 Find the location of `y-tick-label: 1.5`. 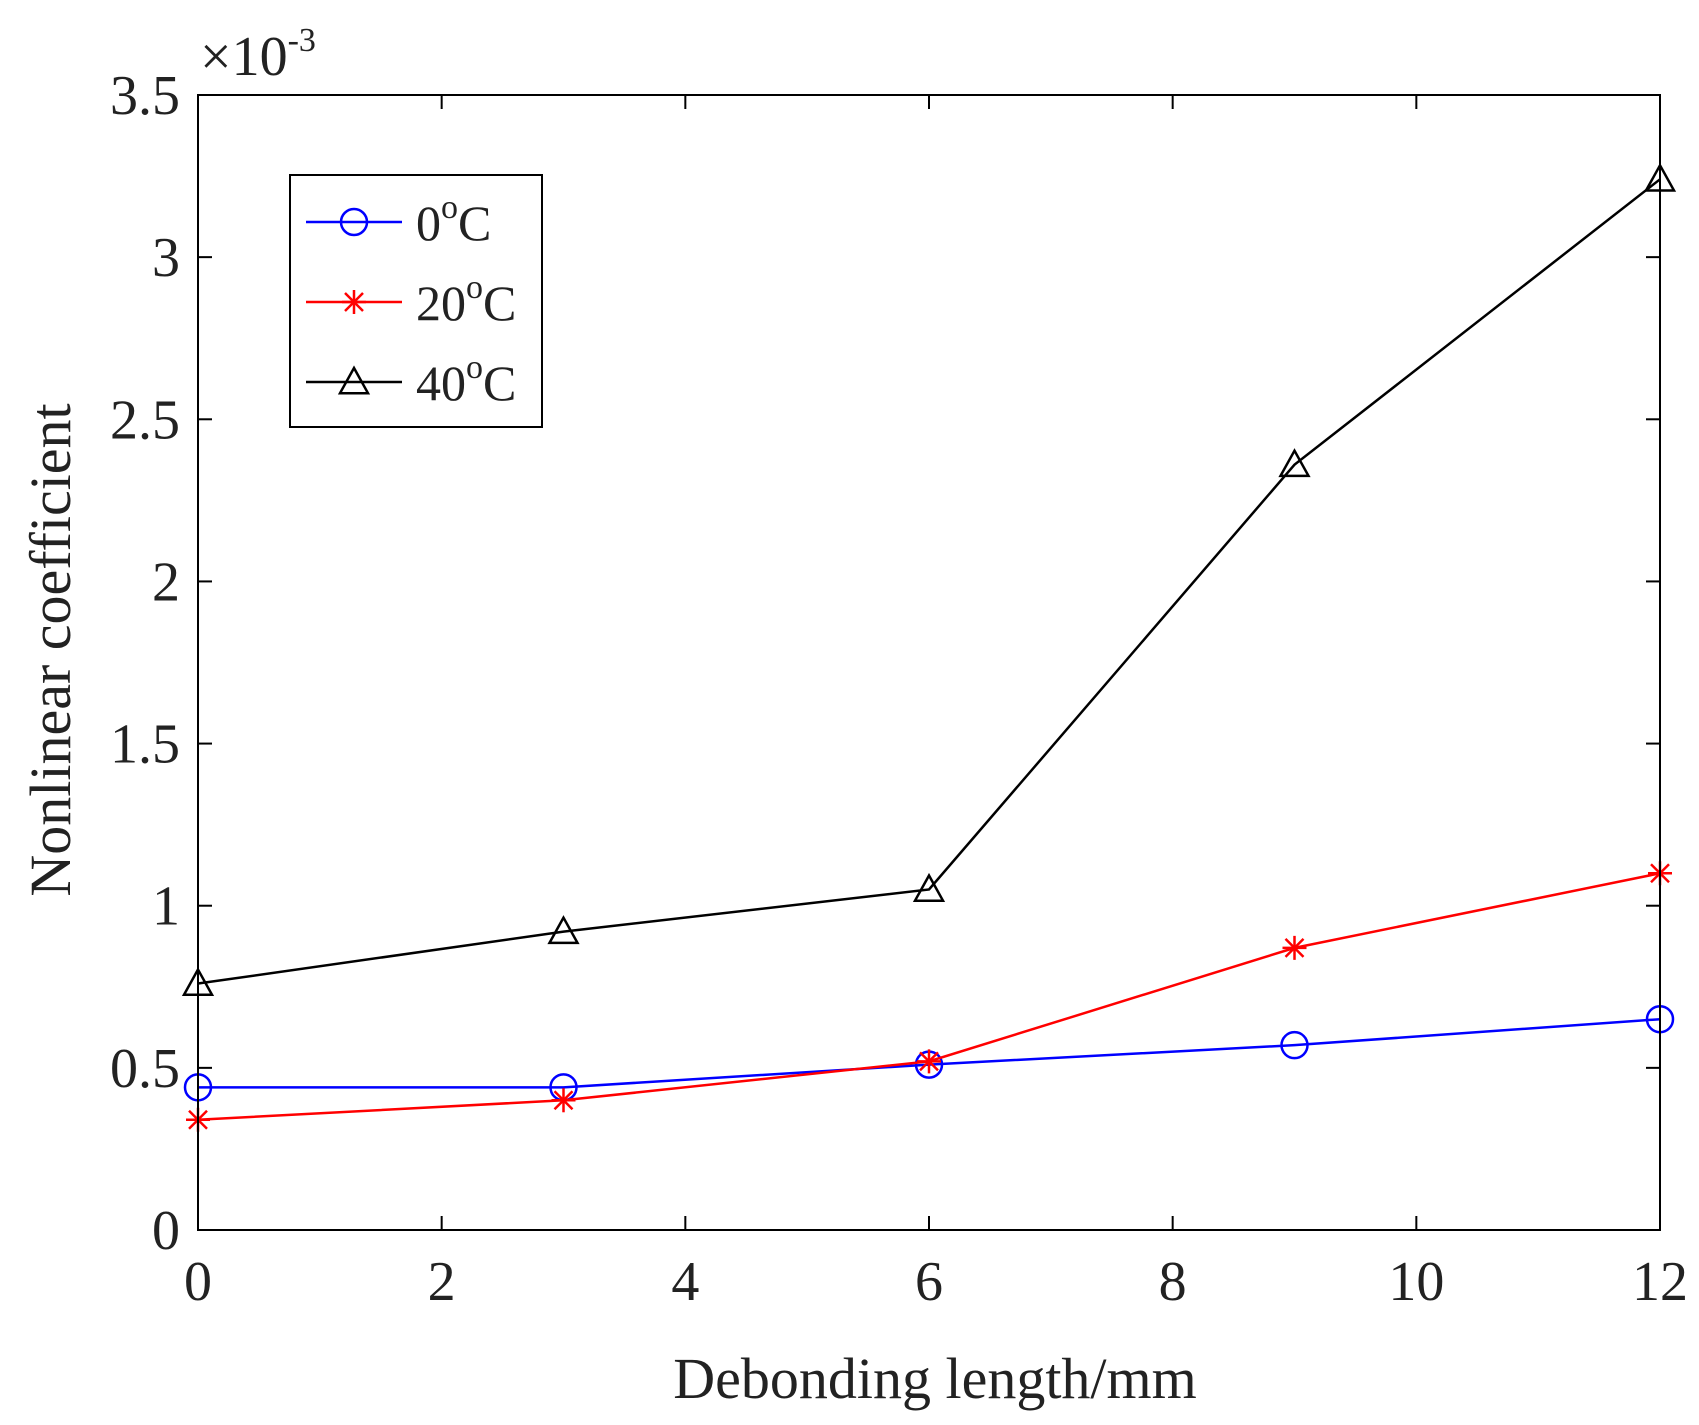

y-tick-label: 1.5 is located at coordinates (145, 745).